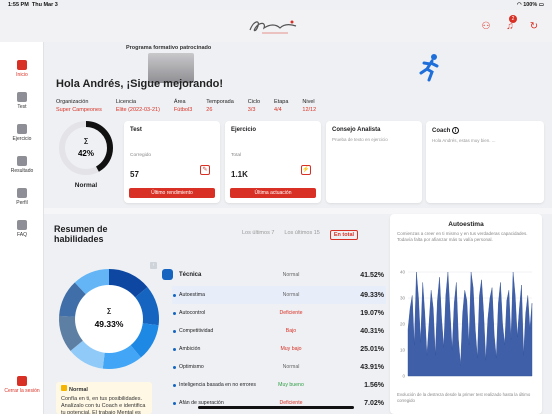 The height and width of the screenshot is (414, 552). I want to click on sidebar-label: Ejercicio, so click(22, 139).